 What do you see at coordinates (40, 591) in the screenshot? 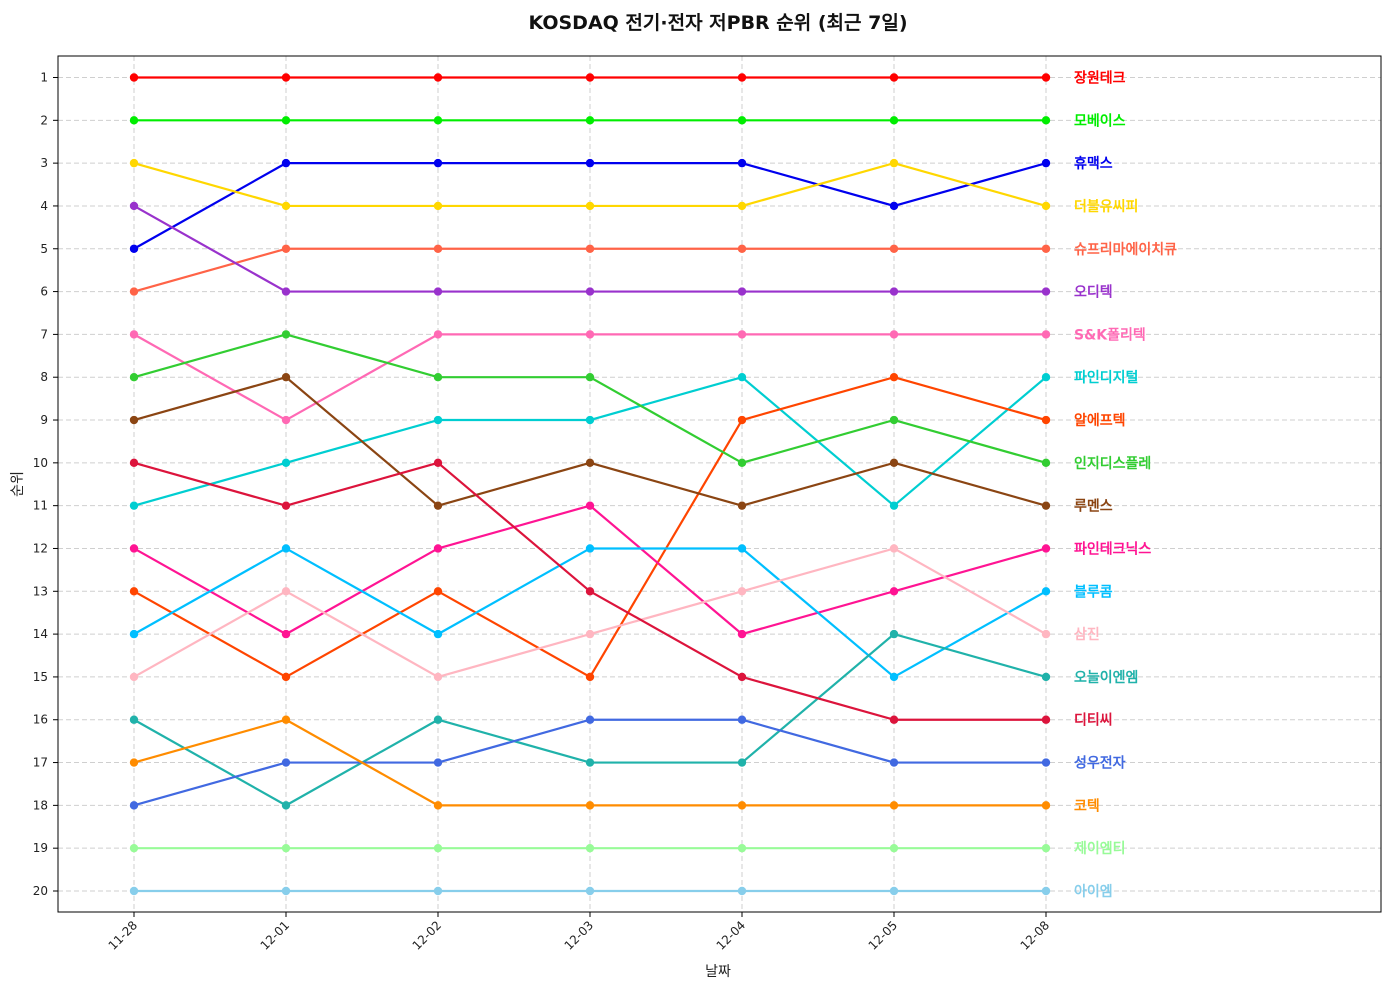
I see `y-tick-label: 13` at bounding box center [40, 591].